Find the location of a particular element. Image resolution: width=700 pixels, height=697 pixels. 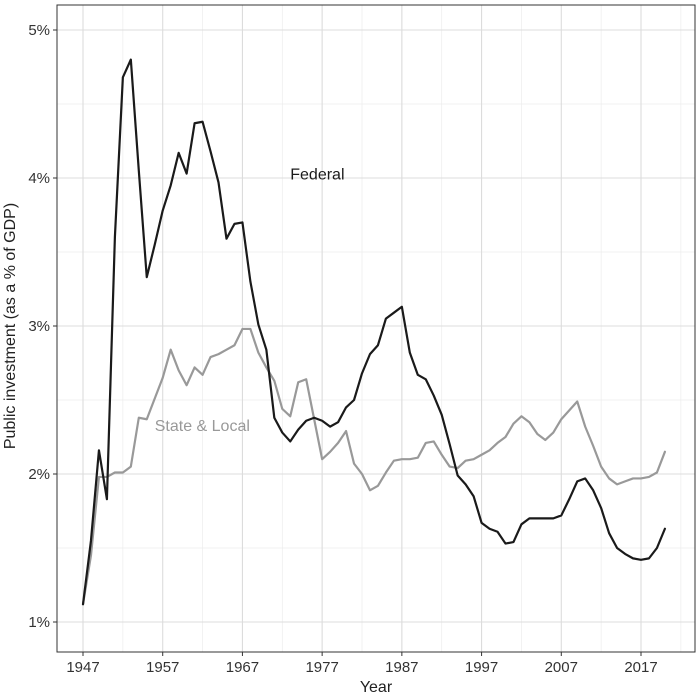

series-label-federal: Federal is located at coordinates (317, 174).